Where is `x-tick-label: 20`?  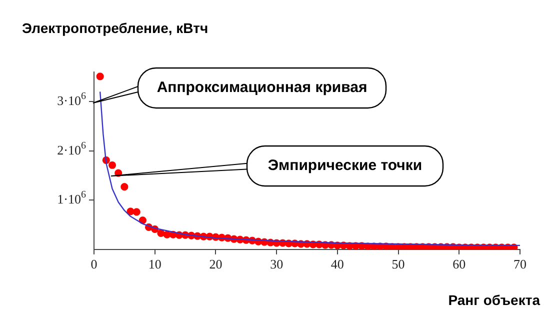
x-tick-label: 20 is located at coordinates (215, 264).